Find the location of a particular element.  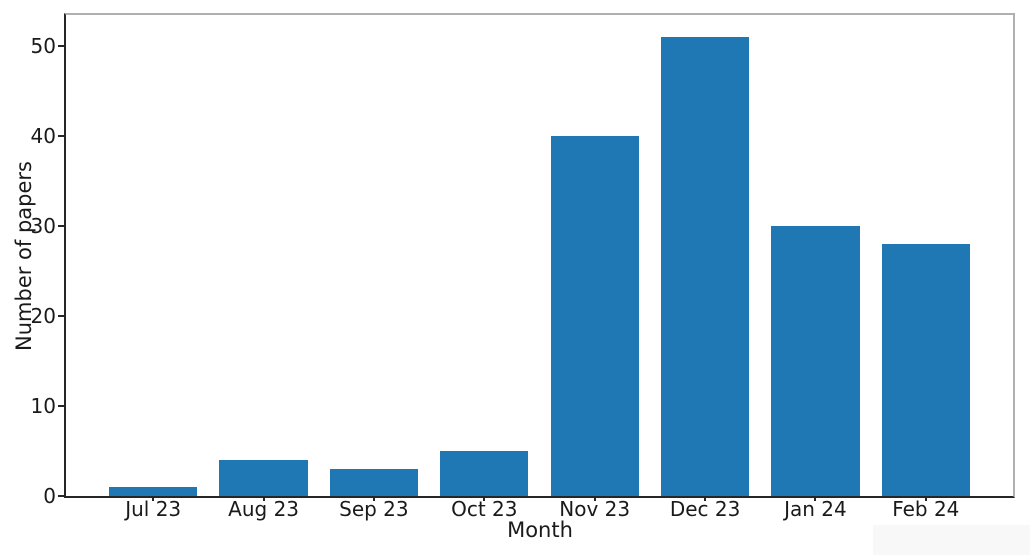

x-tick-label-aug-23: Aug 23 is located at coordinates (264, 509).